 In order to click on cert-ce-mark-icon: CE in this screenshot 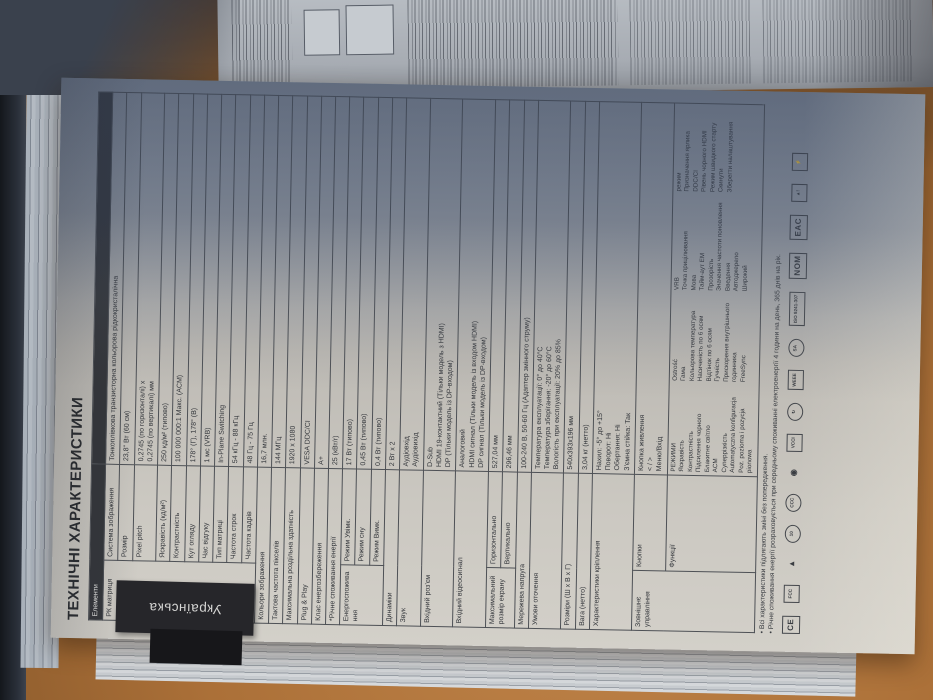, I will do `click(790, 625)`.